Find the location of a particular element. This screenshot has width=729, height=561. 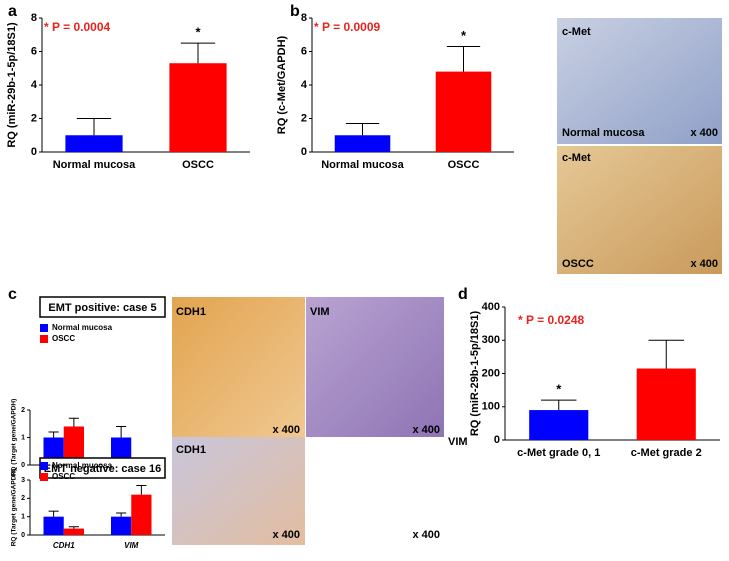

title-box is located at coordinates (102, 307).